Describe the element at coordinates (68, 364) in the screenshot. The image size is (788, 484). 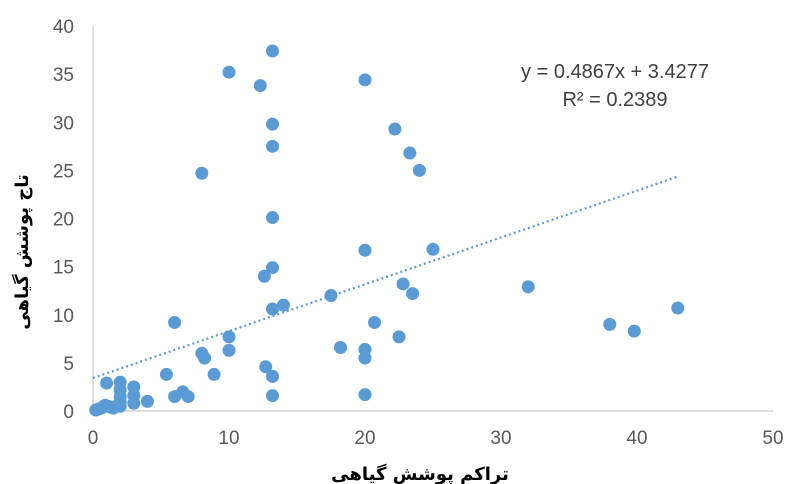
I see `y-tick-label: 5` at that location.